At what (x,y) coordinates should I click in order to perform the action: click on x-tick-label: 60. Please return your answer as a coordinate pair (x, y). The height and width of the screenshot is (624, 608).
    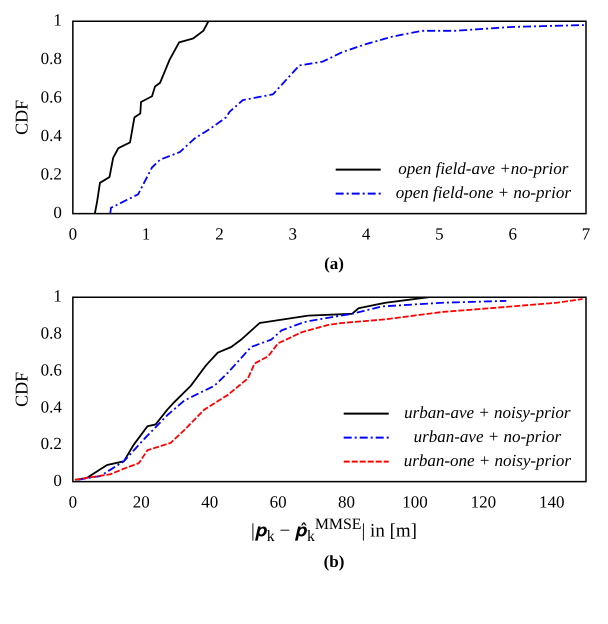
    Looking at the image, I should click on (278, 502).